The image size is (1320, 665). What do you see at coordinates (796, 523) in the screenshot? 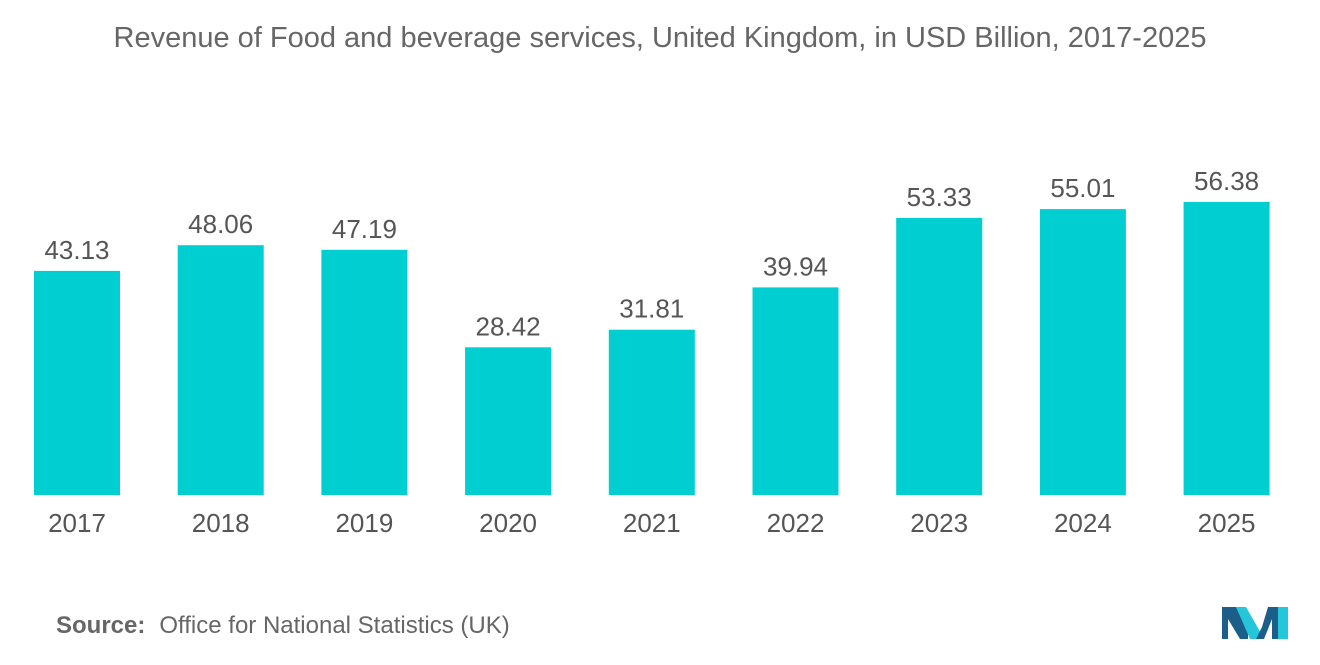
I see `x-tick-label-2022: 2022` at bounding box center [796, 523].